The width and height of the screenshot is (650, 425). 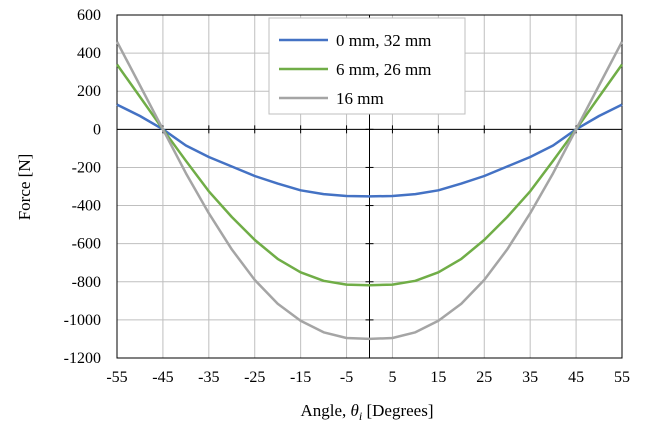 What do you see at coordinates (438, 377) in the screenshot?
I see `x-tick-label: 15` at bounding box center [438, 377].